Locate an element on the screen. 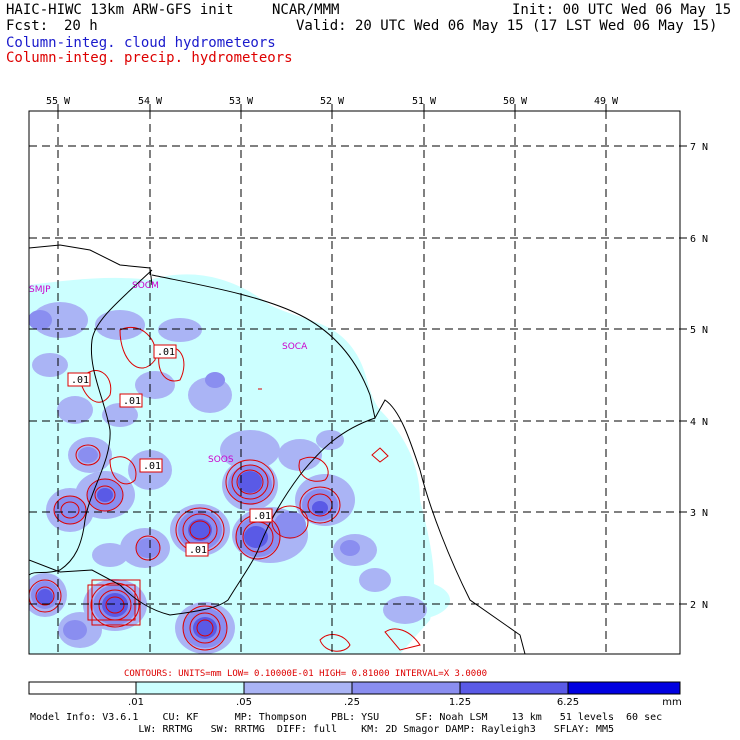  lat-label: 3 N is located at coordinates (699, 513).